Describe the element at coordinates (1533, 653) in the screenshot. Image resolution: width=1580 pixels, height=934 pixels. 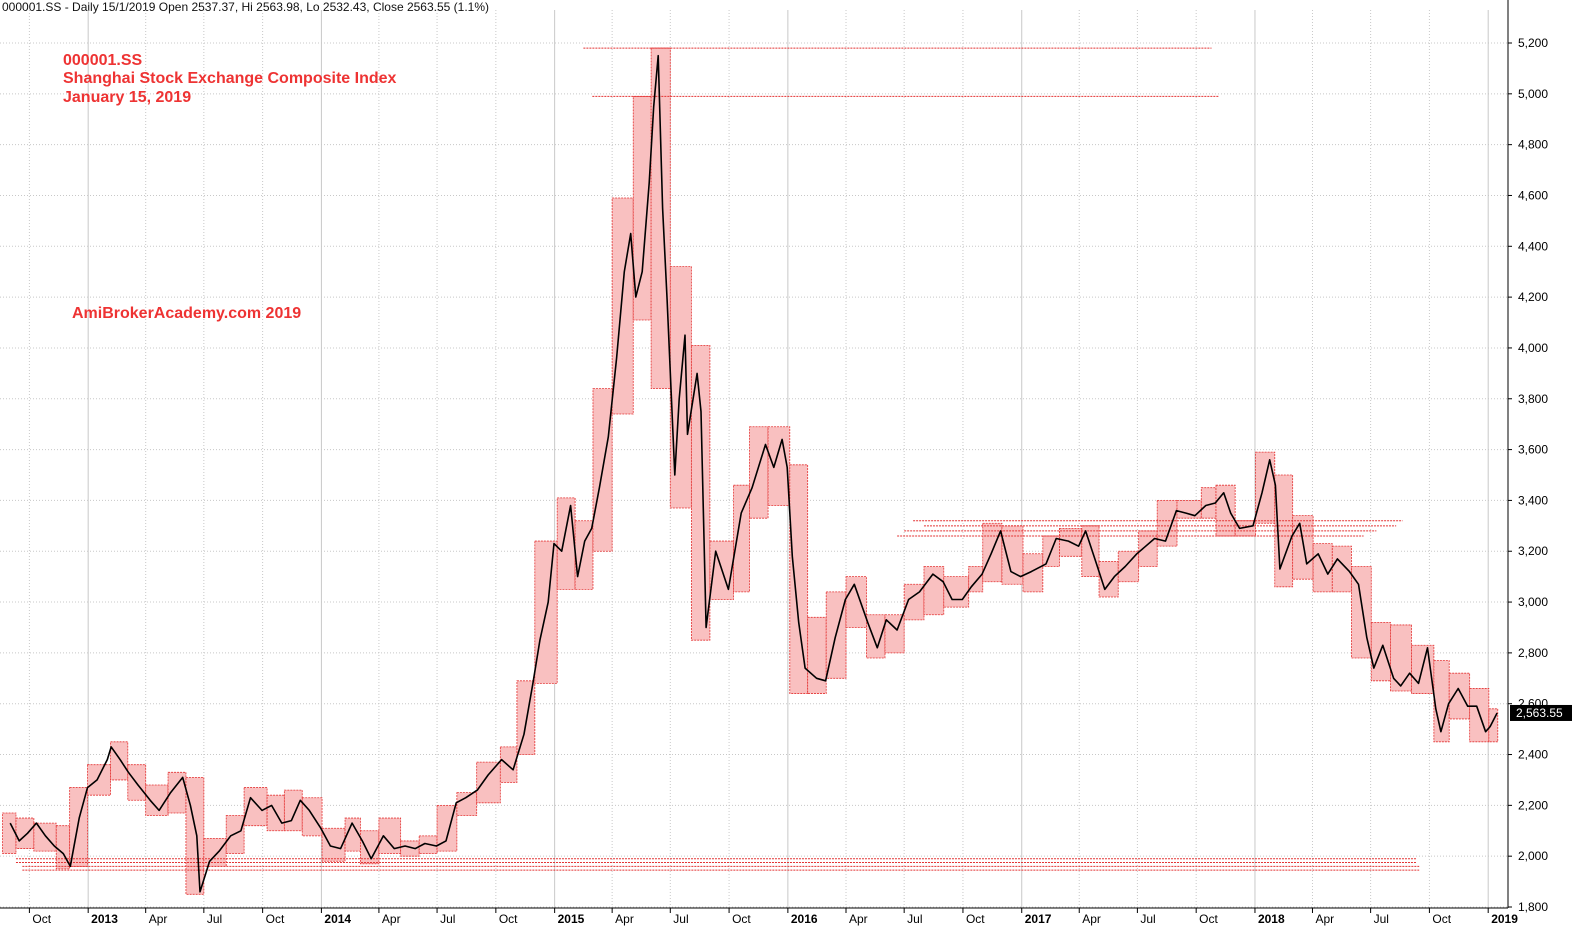
I see `y-tick-label: 2,800` at that location.